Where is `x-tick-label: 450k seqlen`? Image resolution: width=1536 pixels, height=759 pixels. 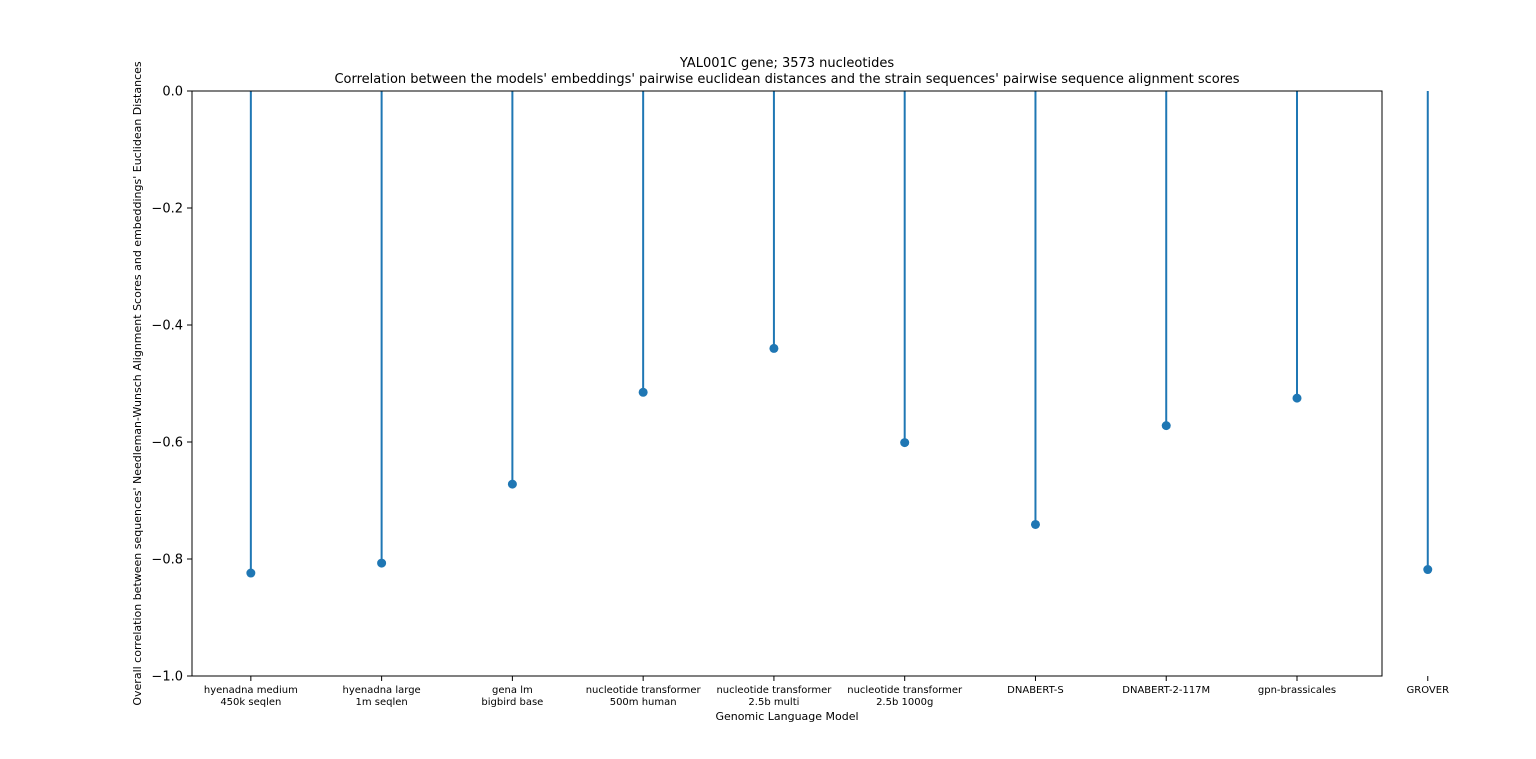
x-tick-label: 450k seqlen is located at coordinates (250, 702).